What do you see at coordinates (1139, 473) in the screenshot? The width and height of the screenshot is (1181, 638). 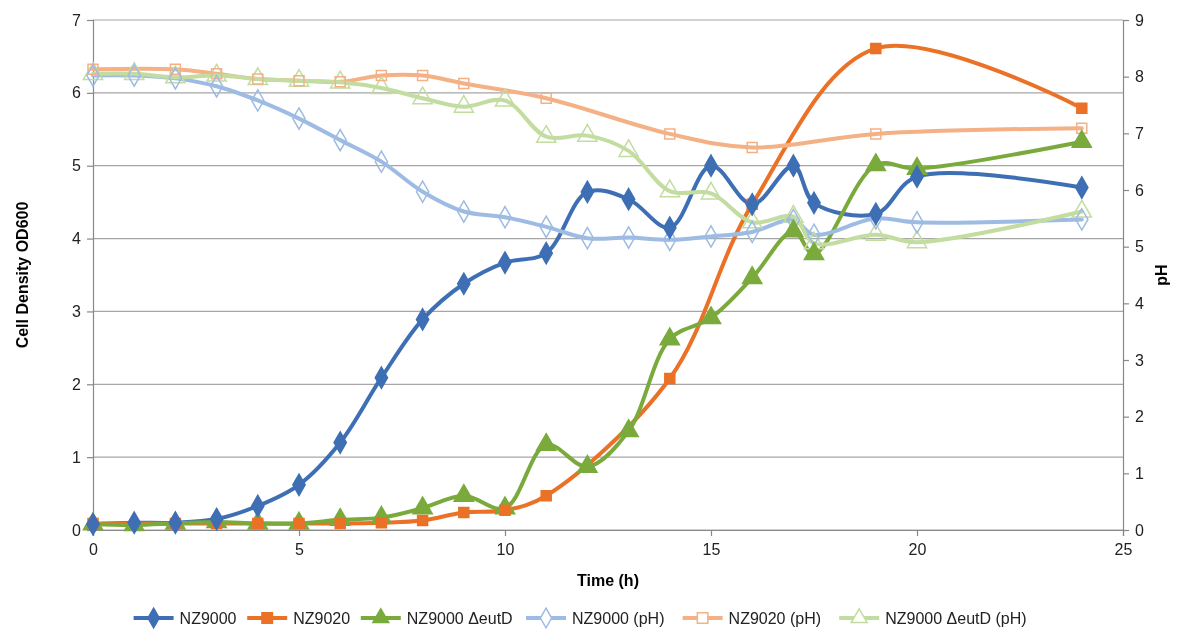 I see `y2-tick-label: 1` at bounding box center [1139, 473].